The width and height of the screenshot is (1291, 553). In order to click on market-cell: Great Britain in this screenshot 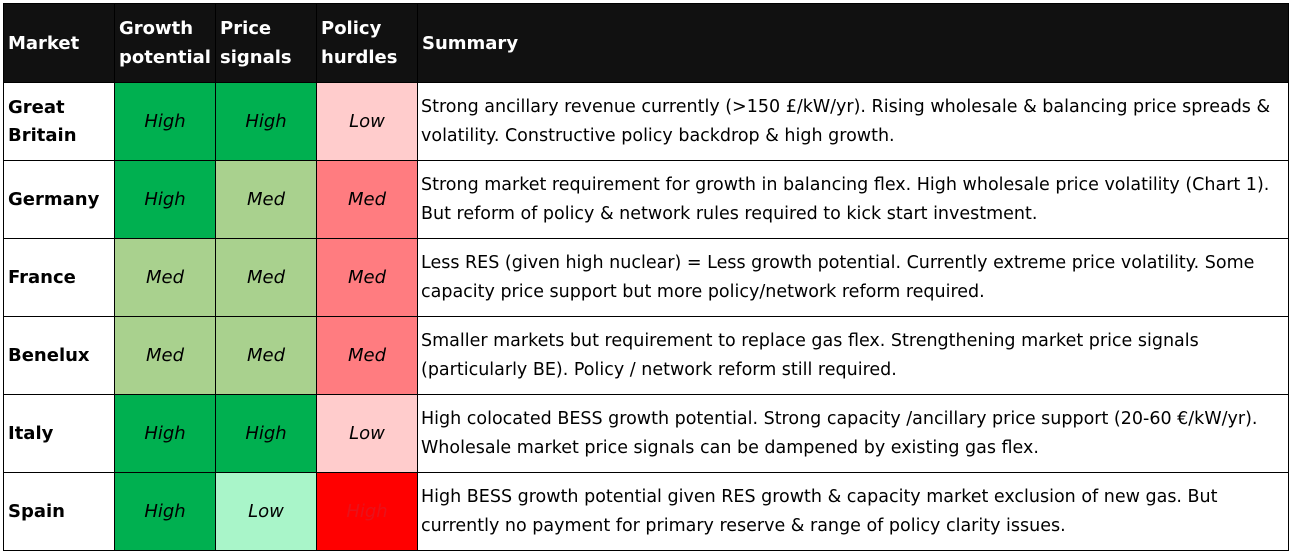, I will do `click(59, 121)`.